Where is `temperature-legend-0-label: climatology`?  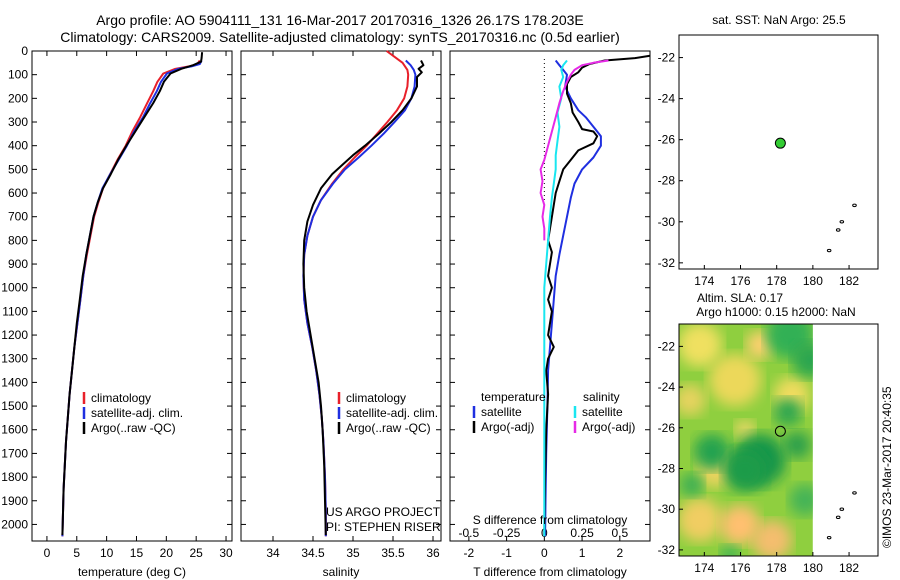 temperature-legend-0-label: climatology is located at coordinates (121, 398).